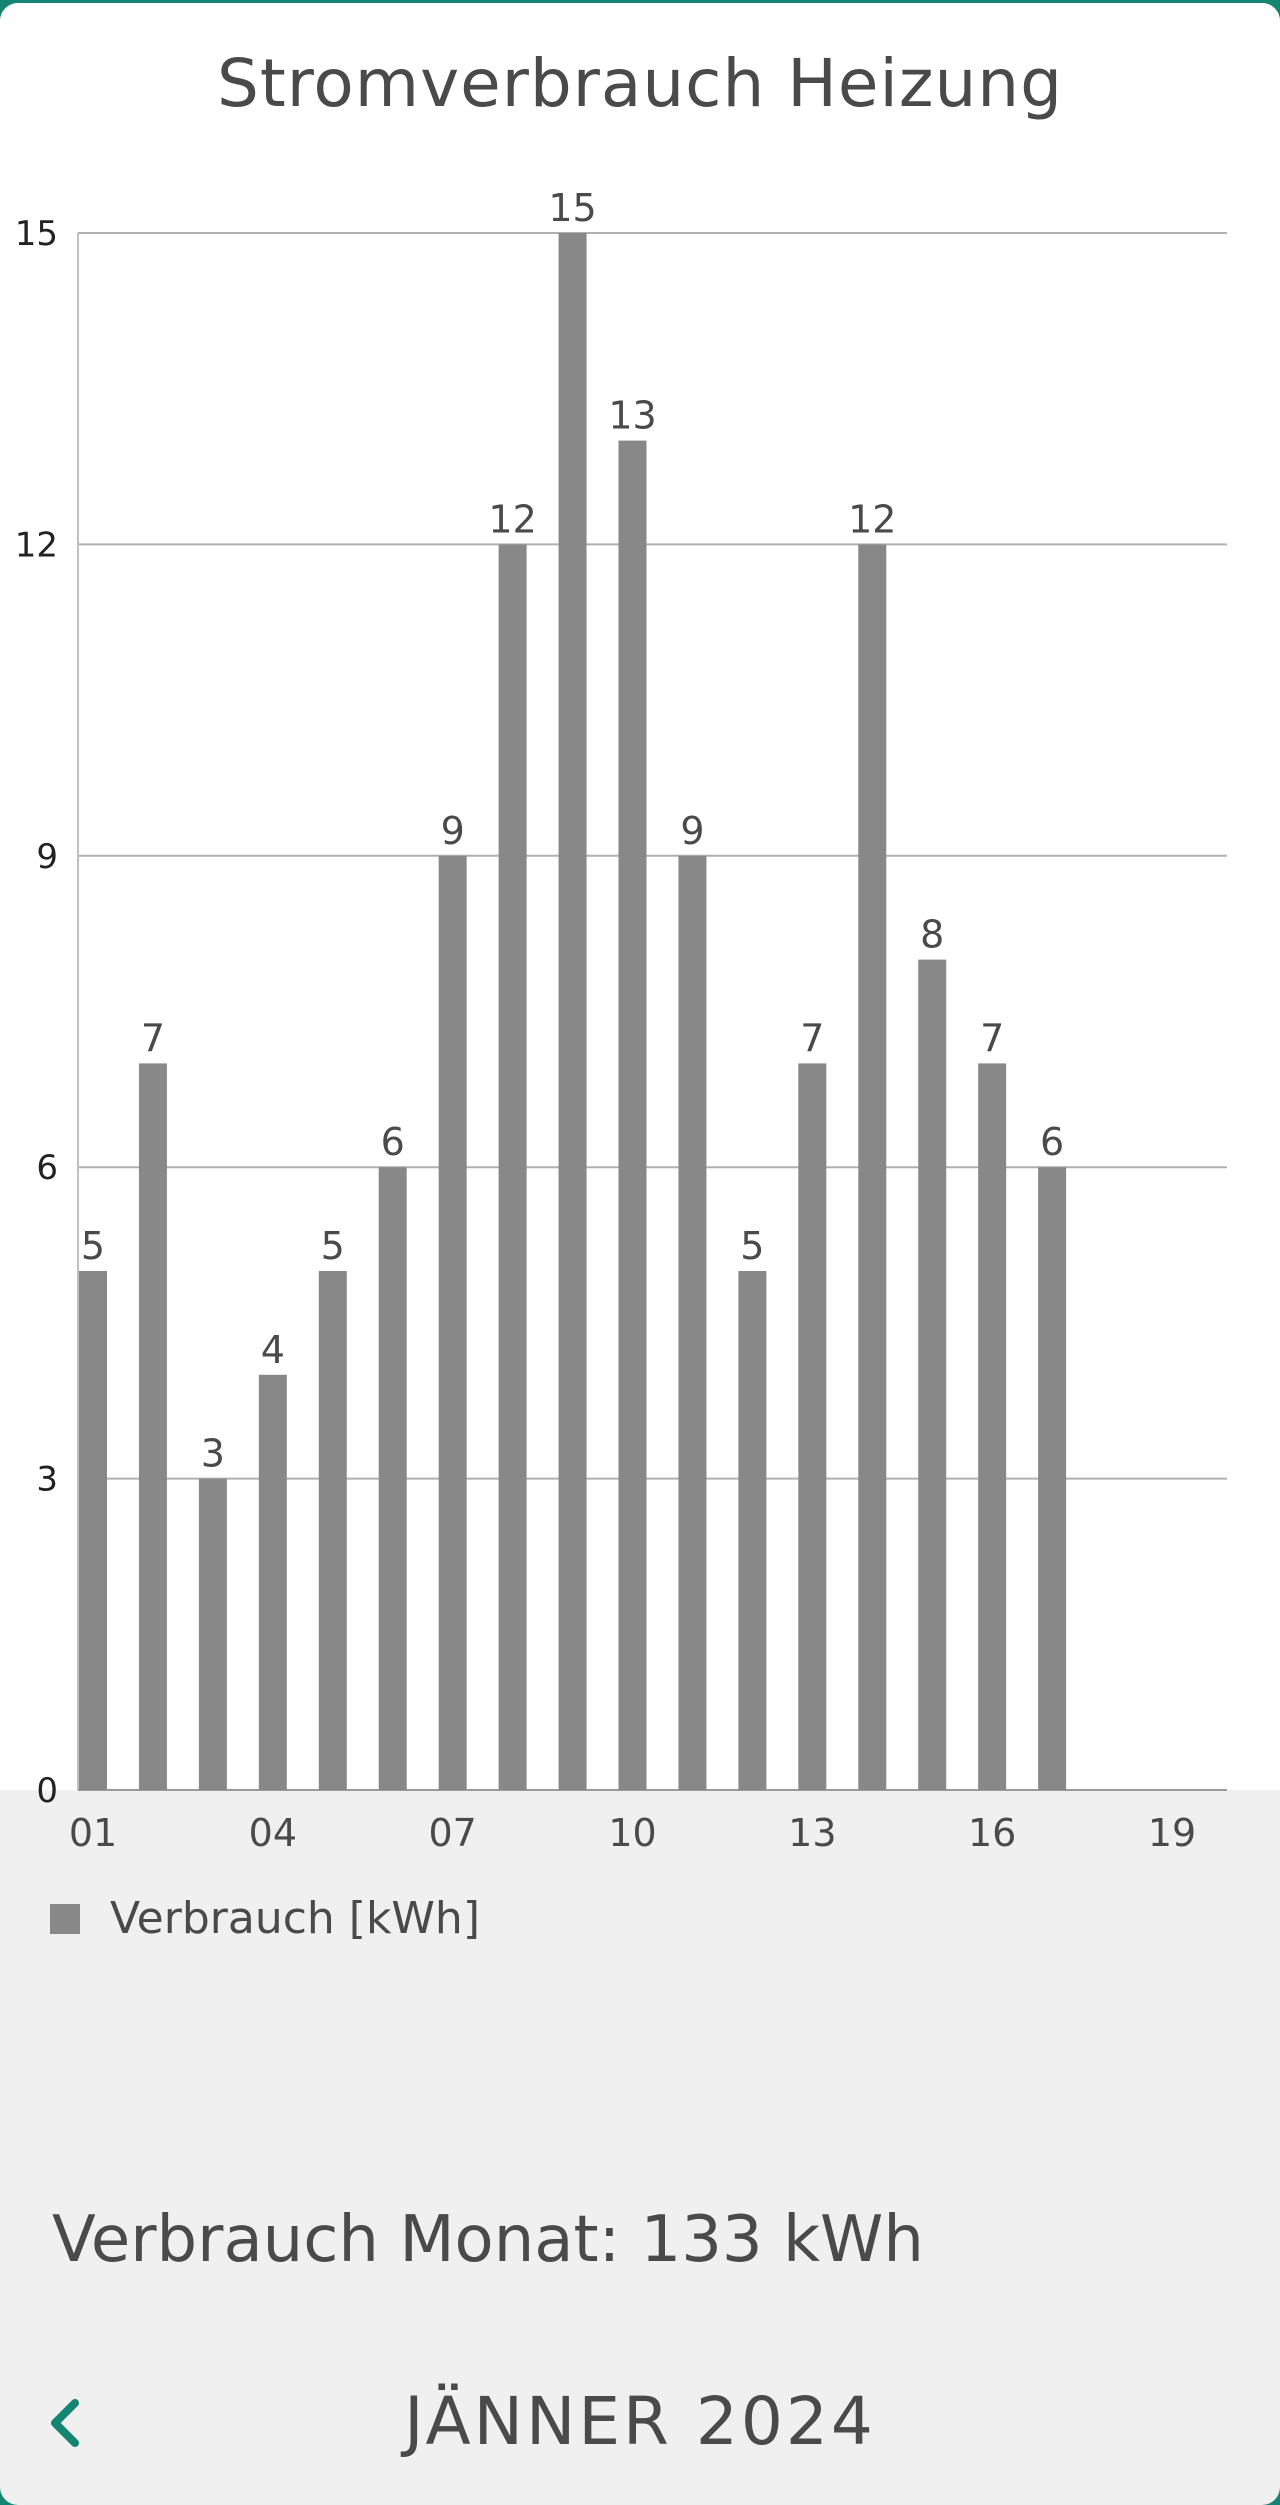 The height and width of the screenshot is (2505, 1280). Describe the element at coordinates (488, 2240) in the screenshot. I see `monthly-consumption-summary: Verbrauch Monat: 133 kWh` at that location.